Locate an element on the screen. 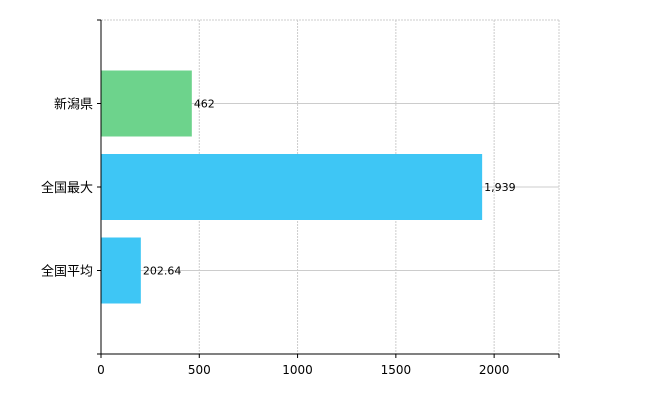  x-tick-label: 0 is located at coordinates (101, 370).